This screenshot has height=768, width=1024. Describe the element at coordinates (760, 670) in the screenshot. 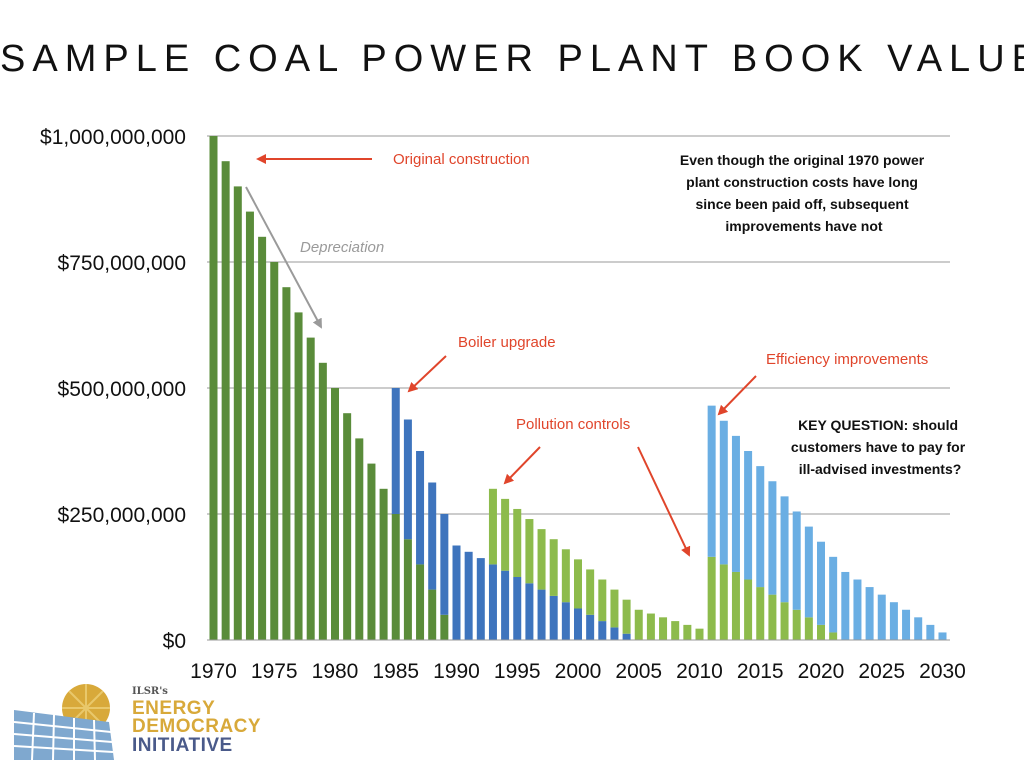

I see `x-tick-label: 2015` at that location.